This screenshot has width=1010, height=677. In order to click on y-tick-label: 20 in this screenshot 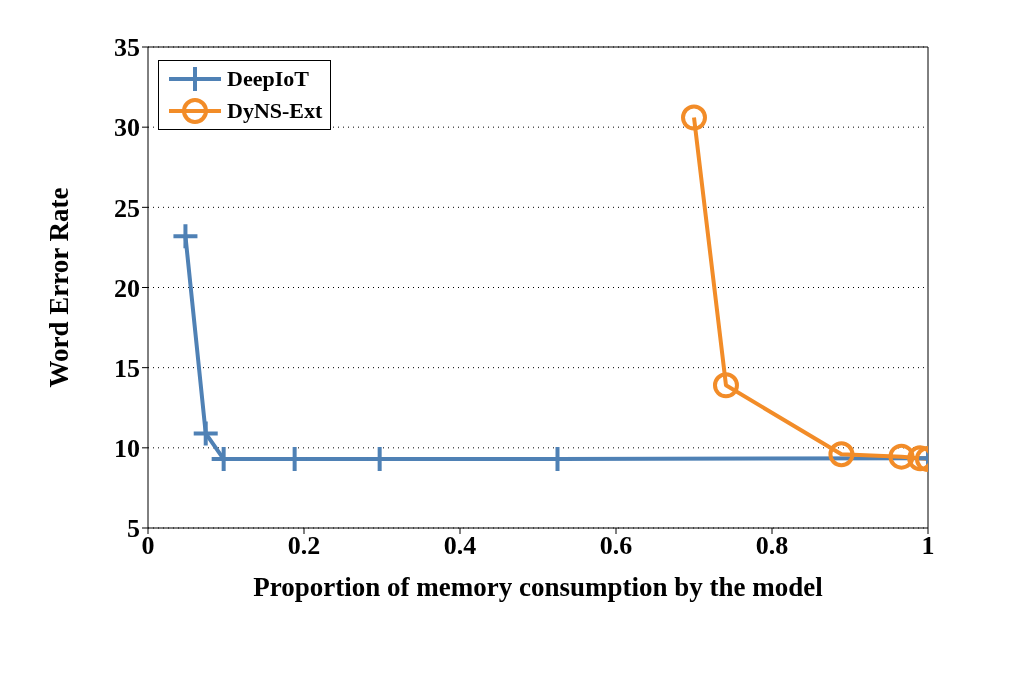, I will do `click(127, 288)`.